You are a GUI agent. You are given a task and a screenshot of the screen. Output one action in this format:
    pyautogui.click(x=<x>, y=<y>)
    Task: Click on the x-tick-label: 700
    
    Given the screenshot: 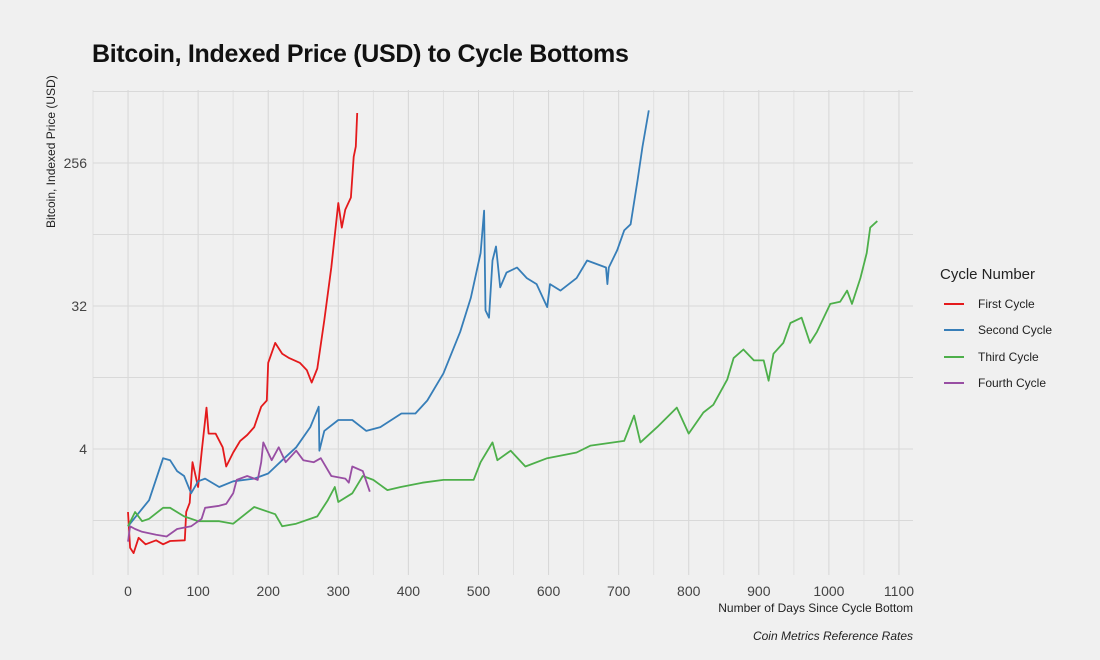 What is the action you would take?
    pyautogui.click(x=619, y=591)
    